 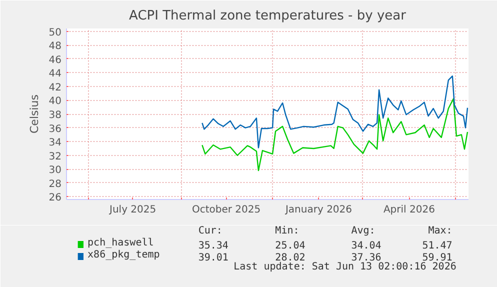 What do you see at coordinates (55, 32) in the screenshot?
I see `y-tick-label: 50` at bounding box center [55, 32].